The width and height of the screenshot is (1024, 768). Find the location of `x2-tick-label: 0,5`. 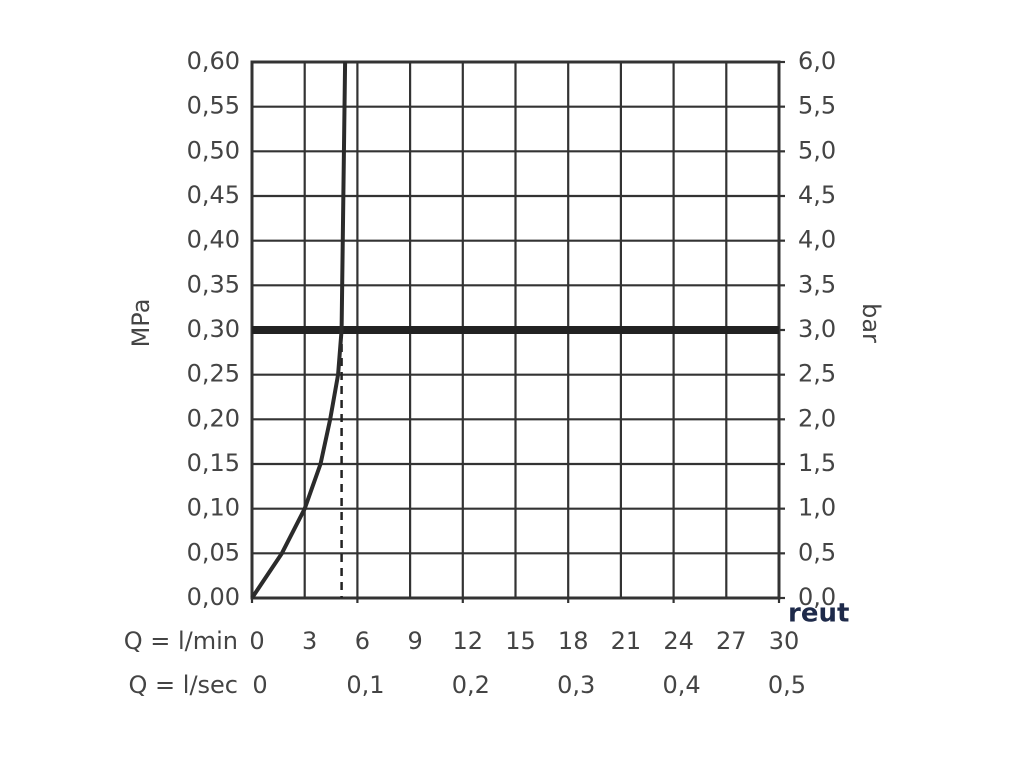

x2-tick-label: 0,5 is located at coordinates (787, 685).